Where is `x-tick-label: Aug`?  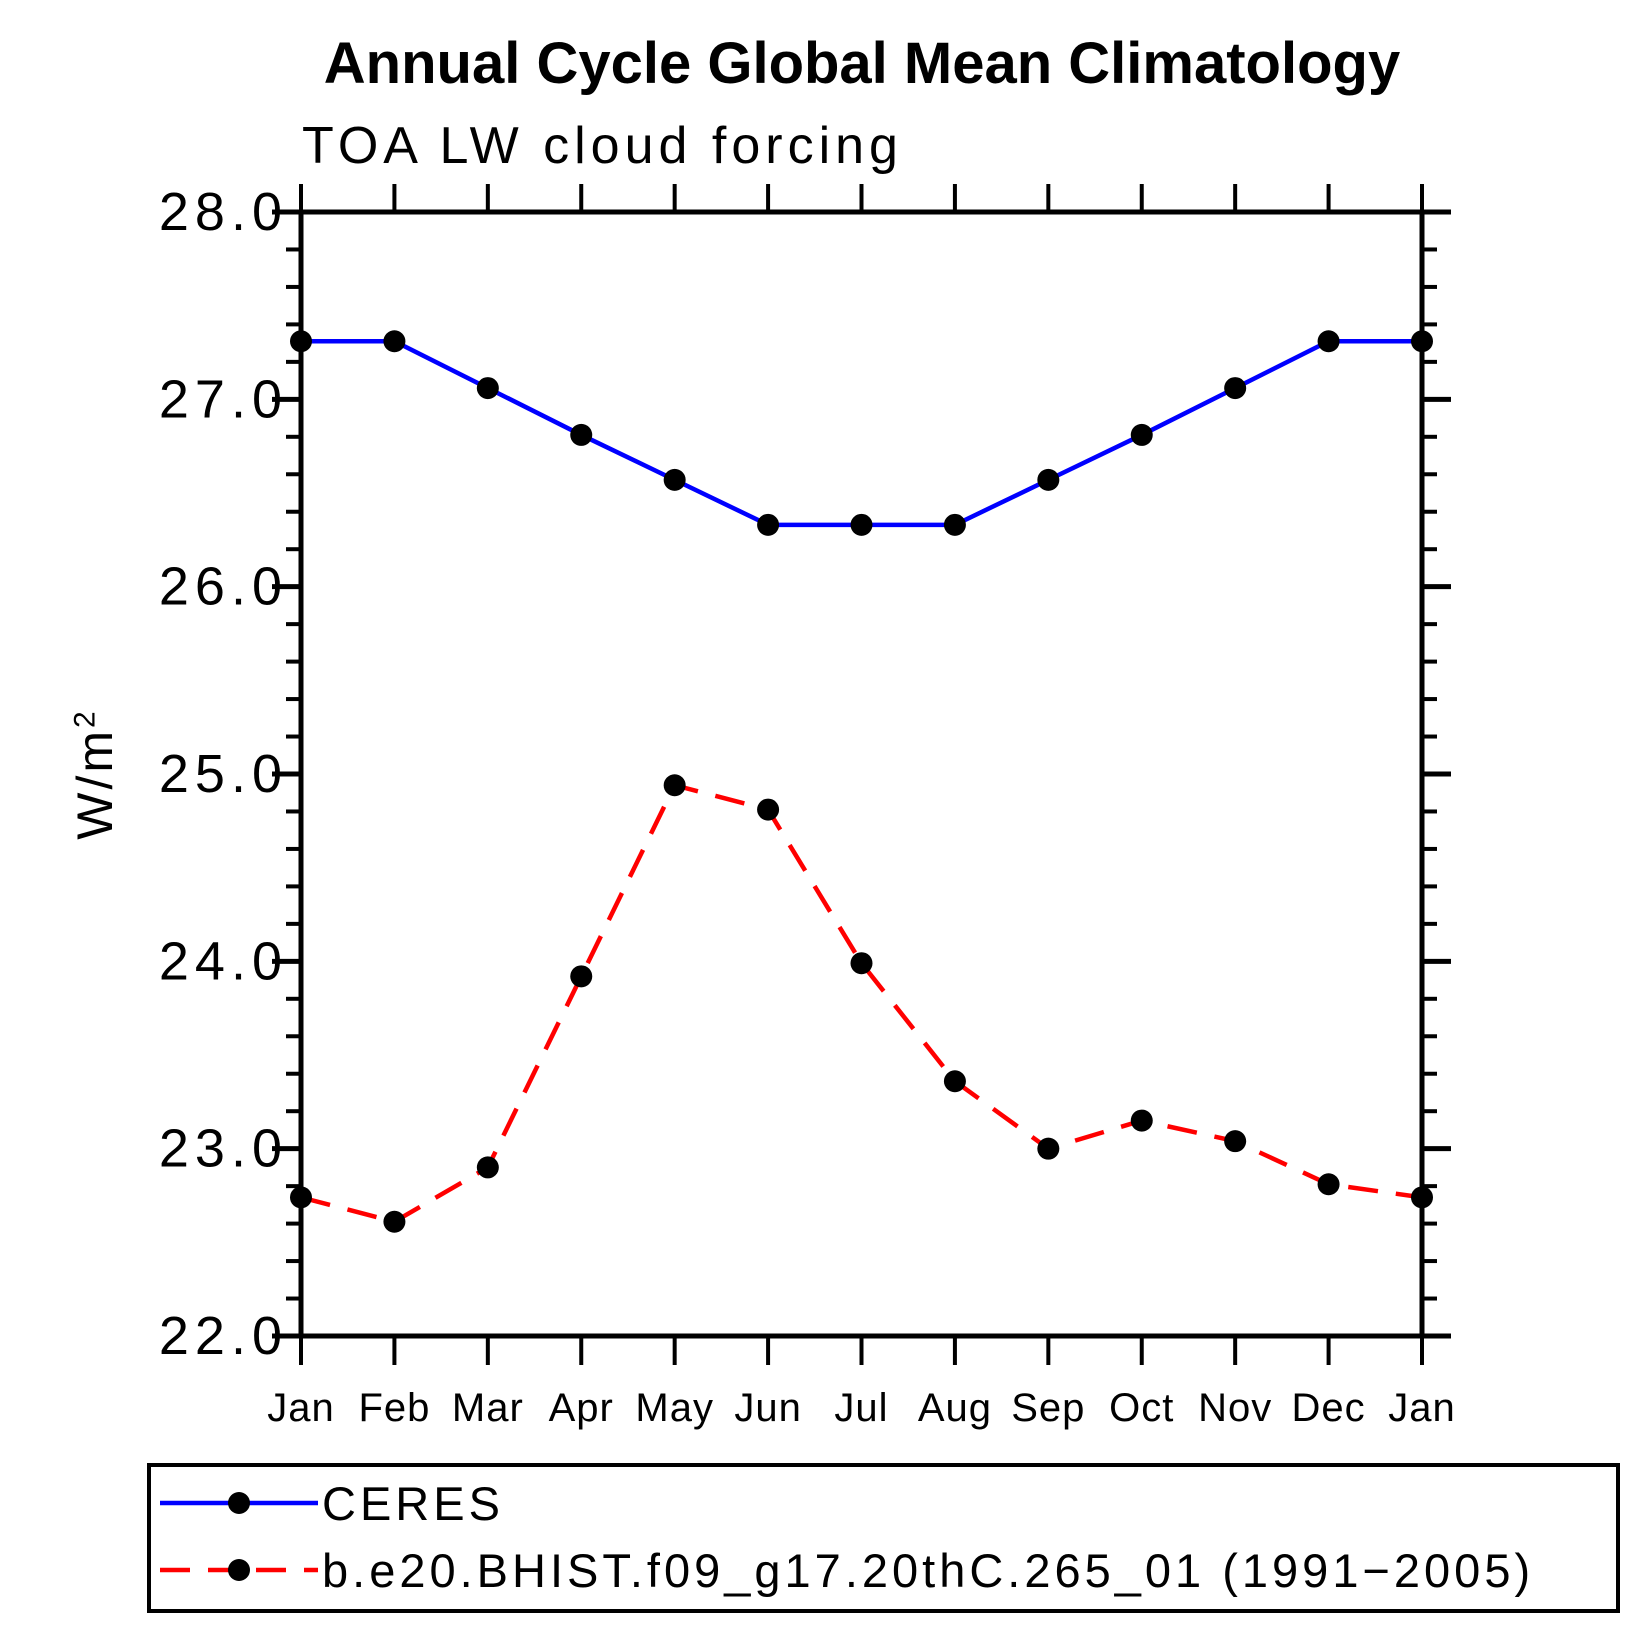 x-tick-label: Aug is located at coordinates (955, 1408).